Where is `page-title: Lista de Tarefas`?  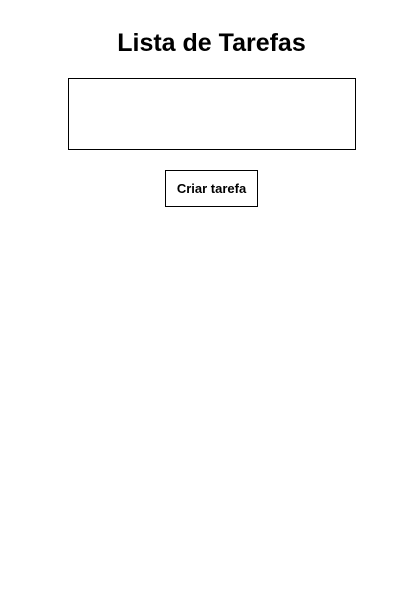
page-title: Lista de Tarefas is located at coordinates (211, 43).